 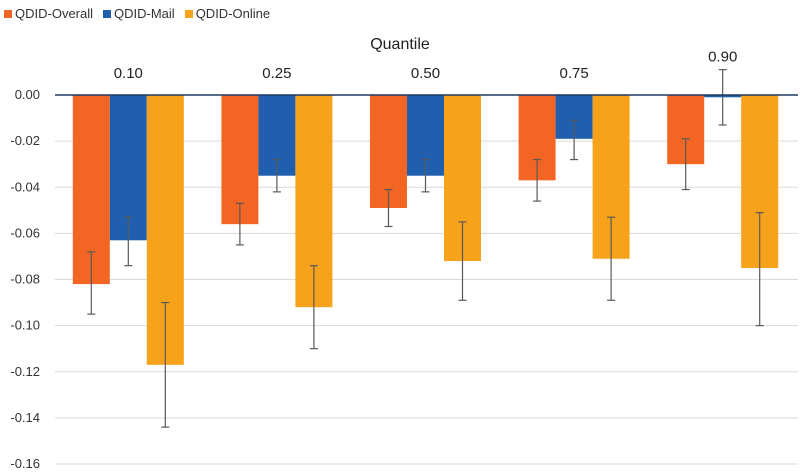 What do you see at coordinates (54, 13) in the screenshot?
I see `legend-label-overall: QDID-Overall` at bounding box center [54, 13].